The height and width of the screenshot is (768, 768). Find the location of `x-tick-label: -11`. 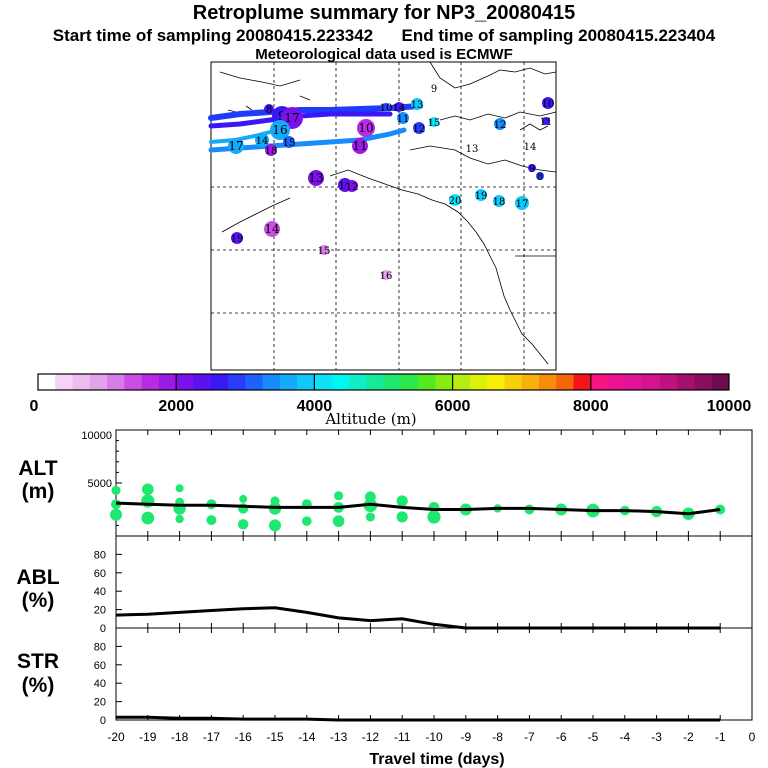

x-tick-label: -11 is located at coordinates (402, 737).